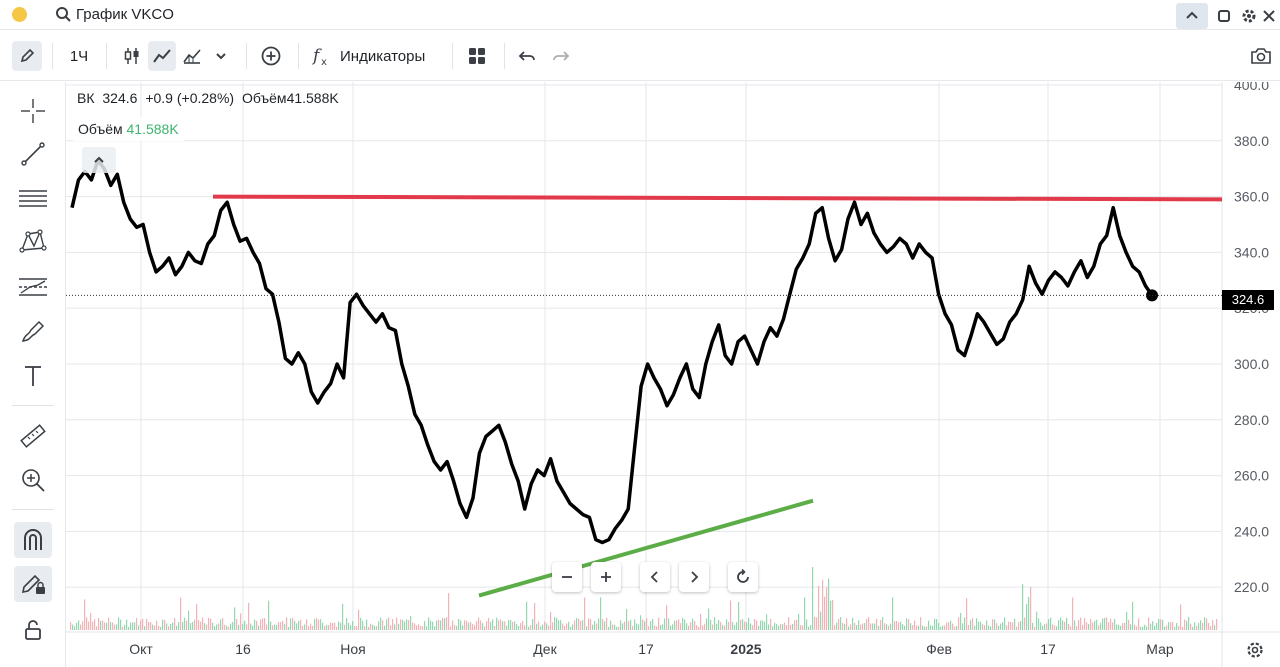 The width and height of the screenshot is (1280, 667). What do you see at coordinates (567, 577) in the screenshot?
I see `zoom-out-button` at bounding box center [567, 577].